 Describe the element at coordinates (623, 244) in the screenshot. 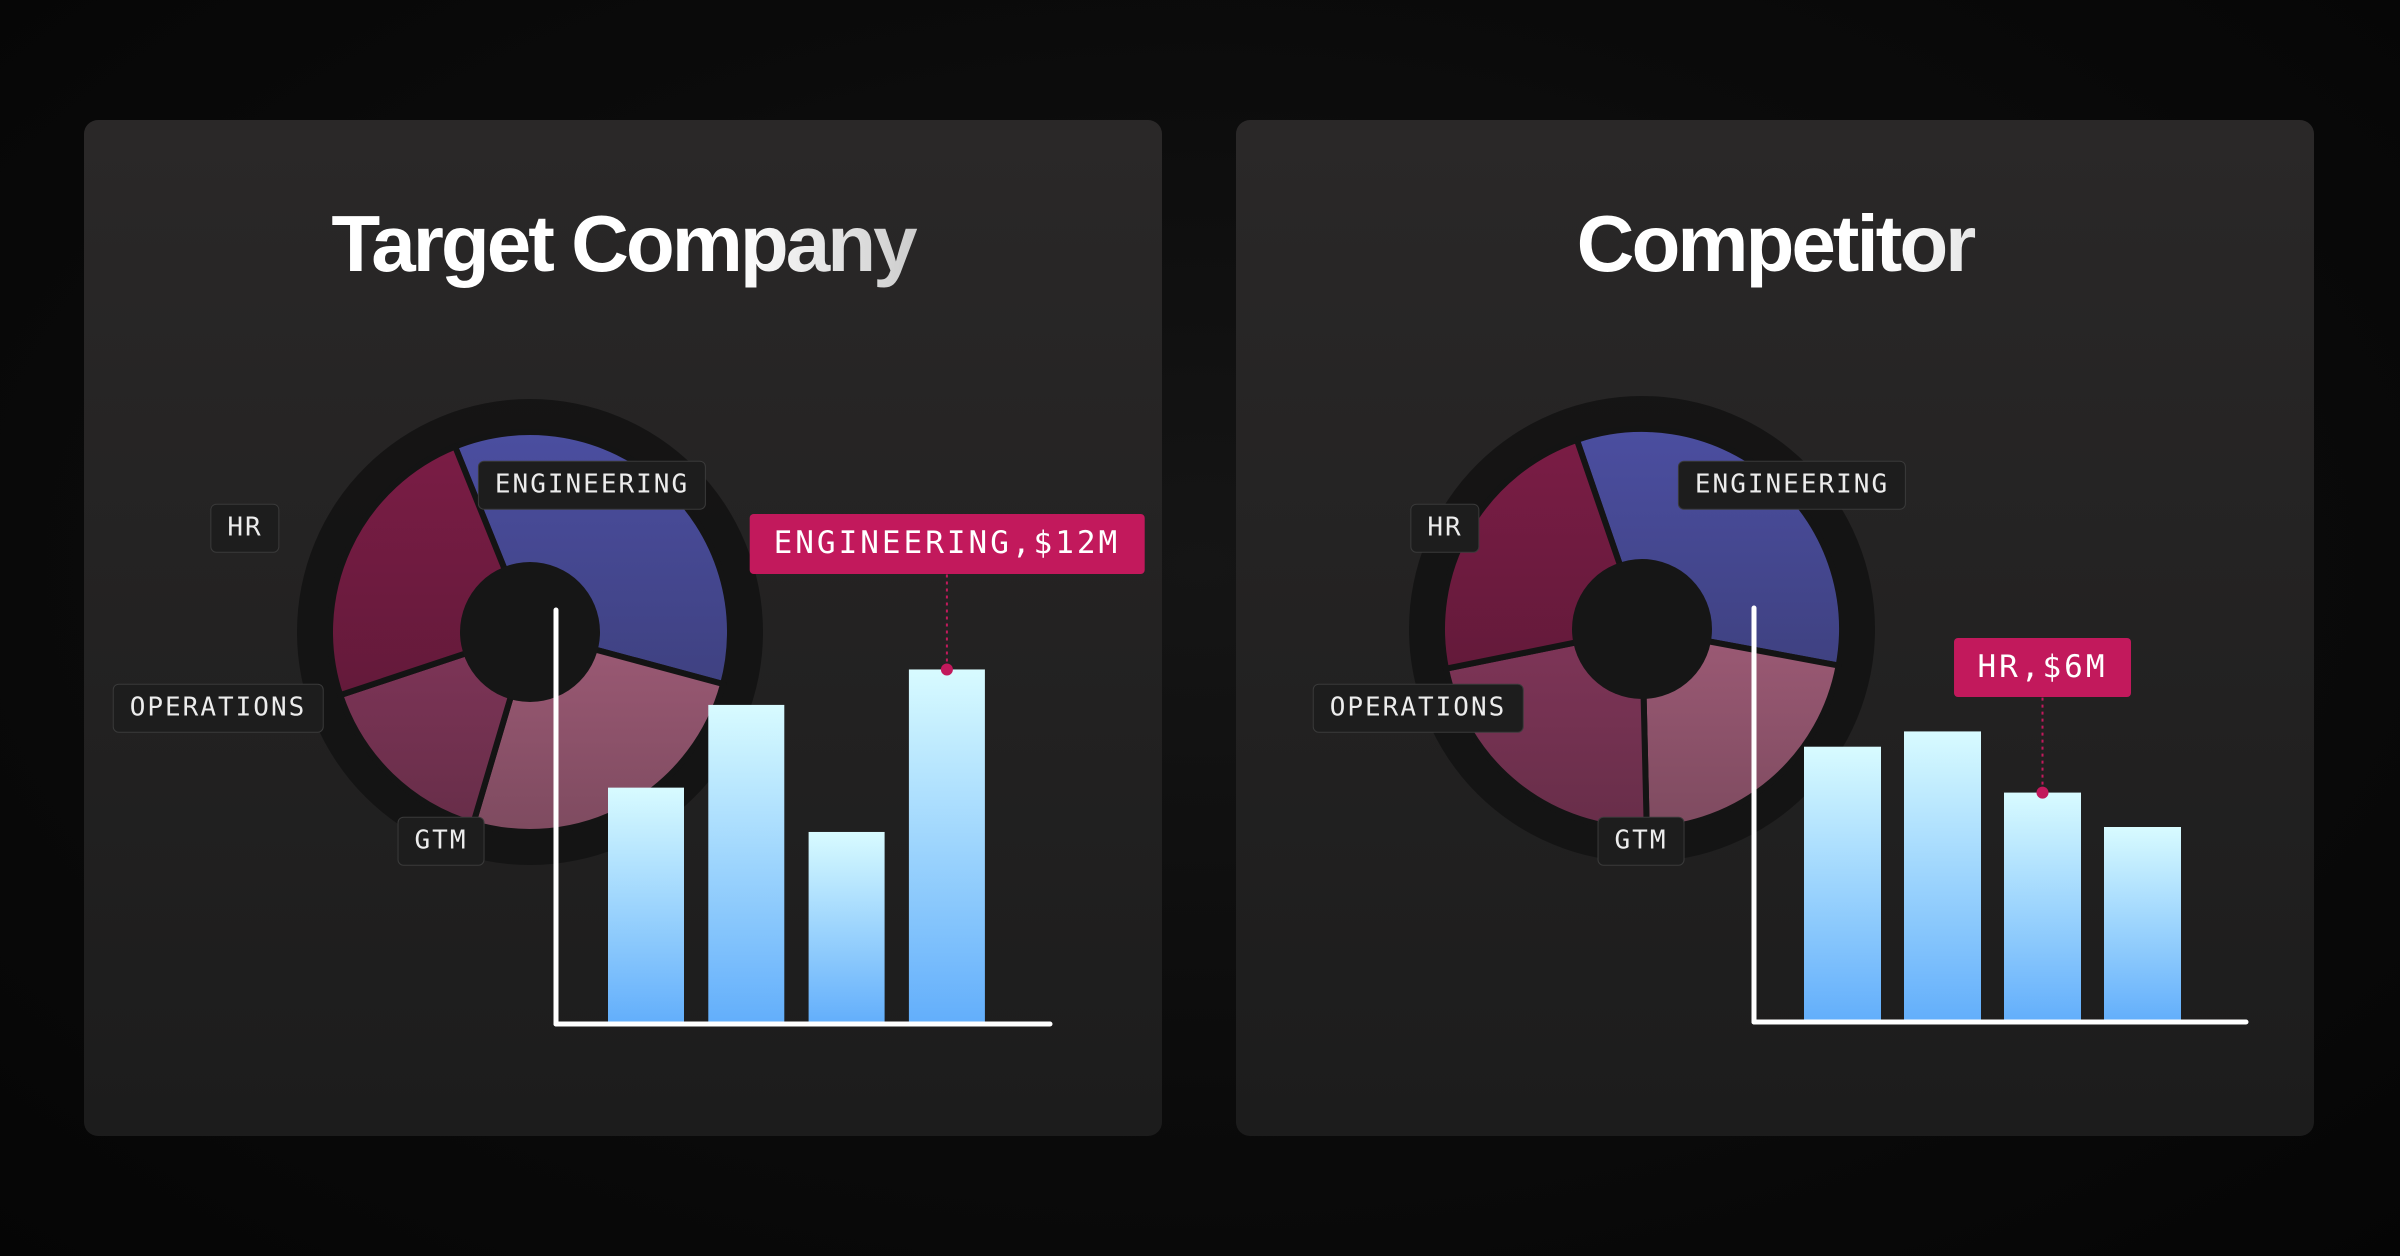

I see `panel-title: Target Company` at that location.